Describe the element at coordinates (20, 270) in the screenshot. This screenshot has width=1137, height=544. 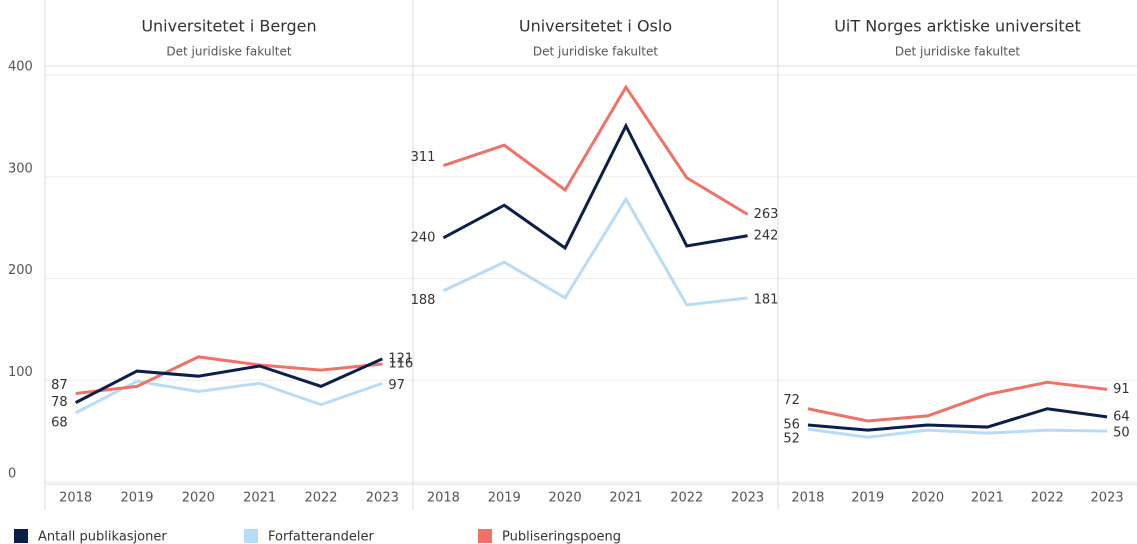
I see `y-tick-label: 200` at that location.